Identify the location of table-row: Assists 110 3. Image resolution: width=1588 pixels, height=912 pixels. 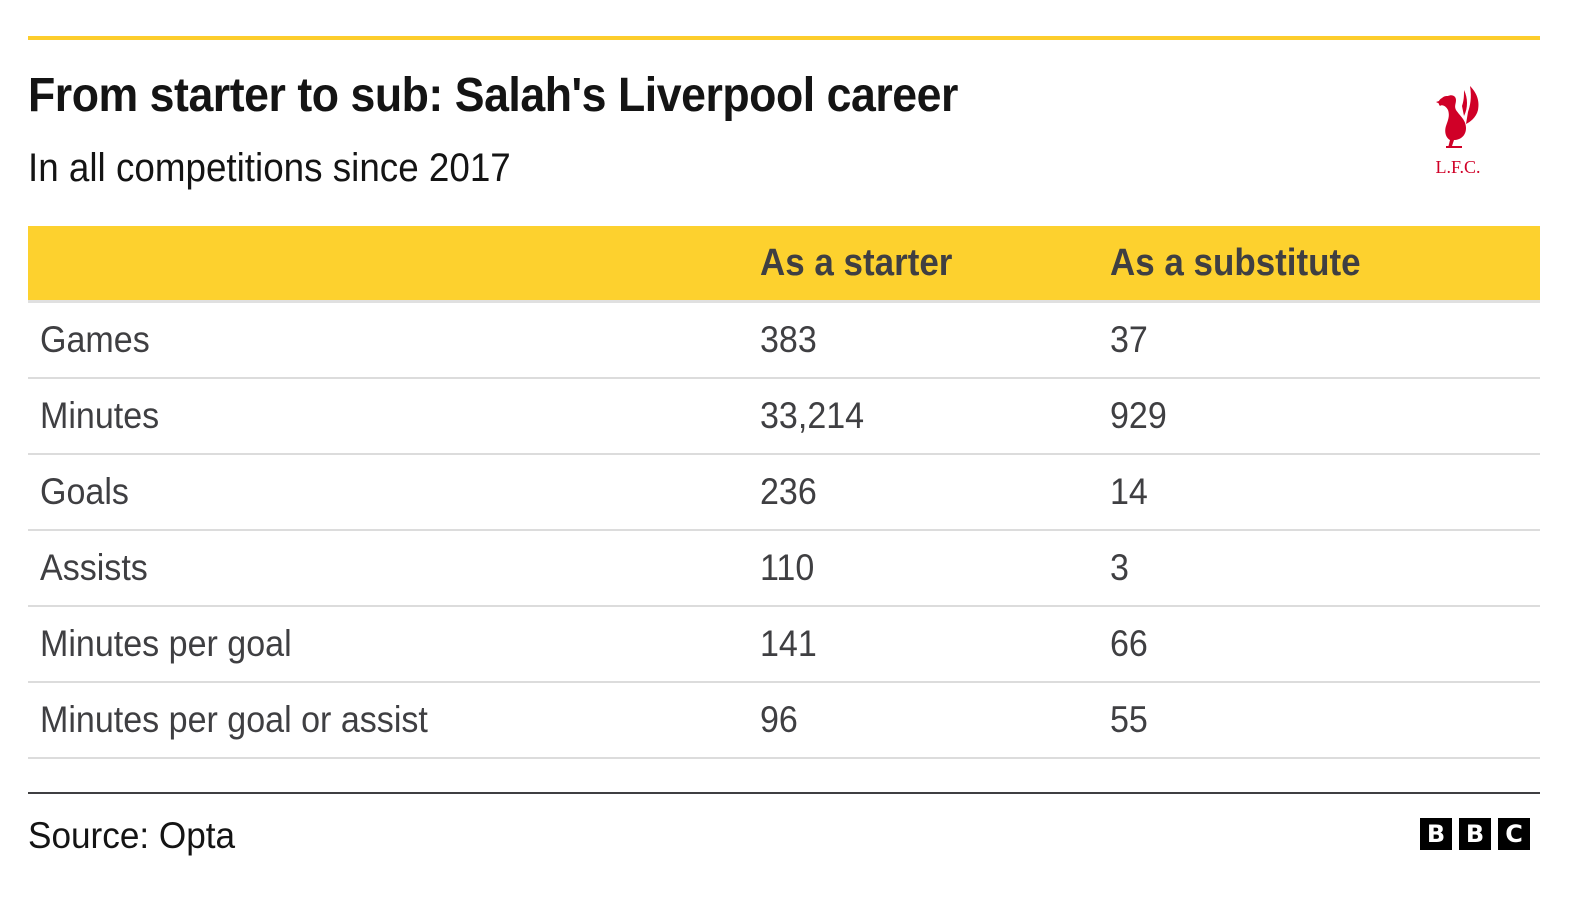
(784, 569).